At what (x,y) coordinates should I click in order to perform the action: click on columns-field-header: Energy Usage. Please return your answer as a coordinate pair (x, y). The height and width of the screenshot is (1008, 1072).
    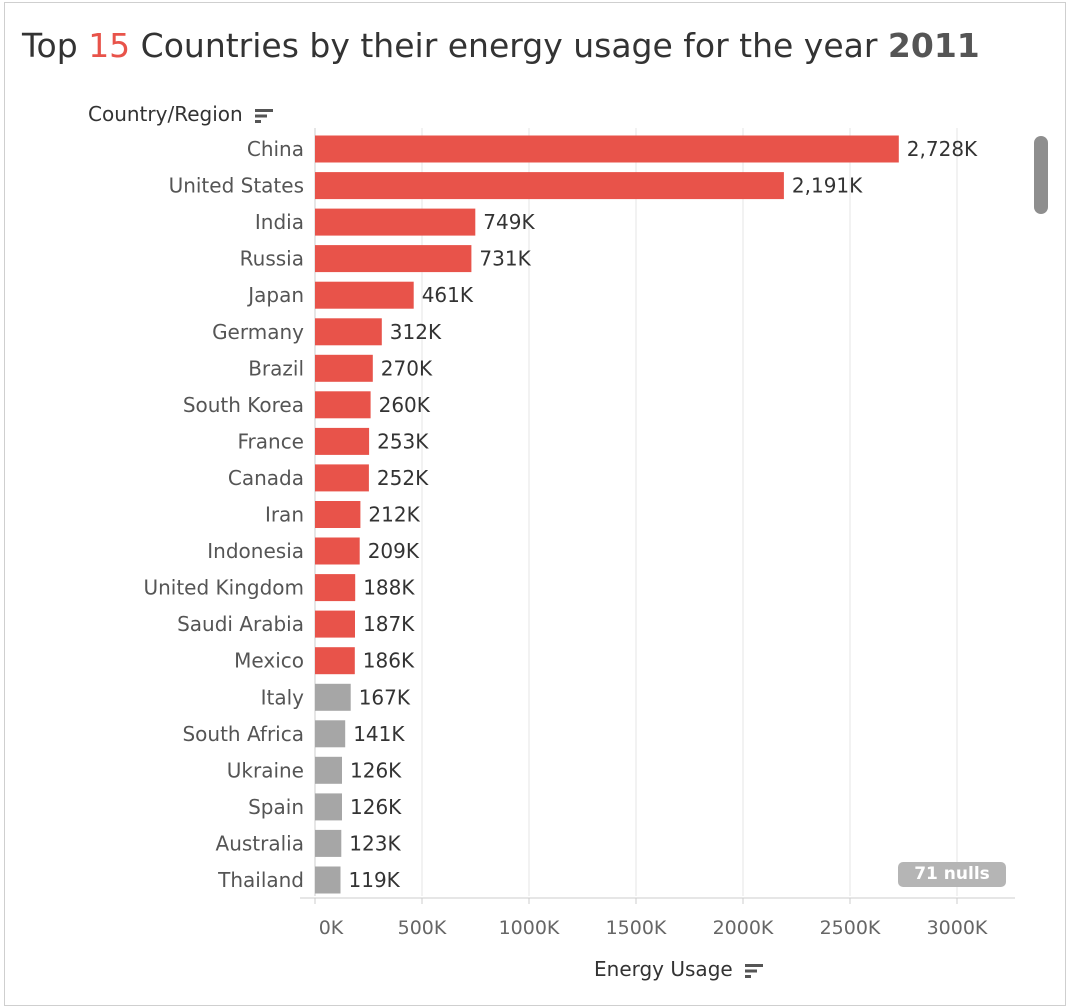
    Looking at the image, I should click on (679, 969).